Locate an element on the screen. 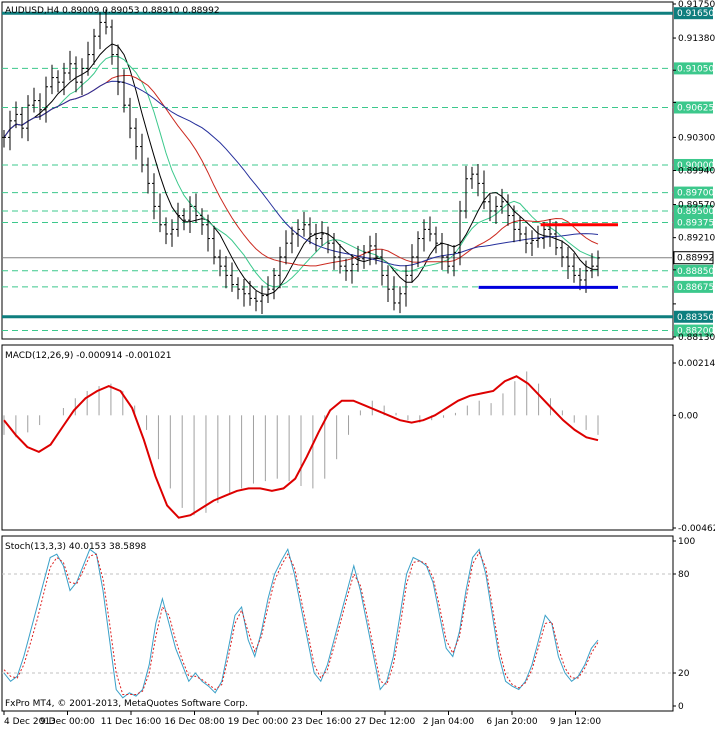 The width and height of the screenshot is (715, 729). price-level-label: 0.88350 is located at coordinates (695, 318).